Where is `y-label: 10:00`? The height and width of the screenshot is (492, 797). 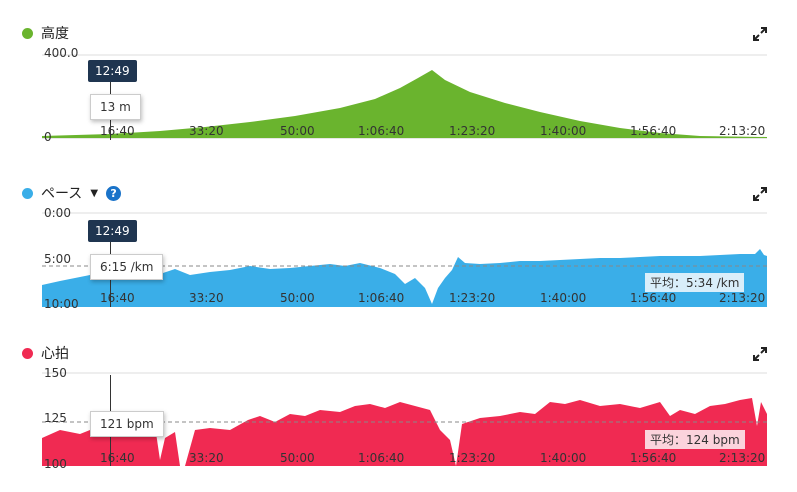 y-label: 10:00 is located at coordinates (61, 304).